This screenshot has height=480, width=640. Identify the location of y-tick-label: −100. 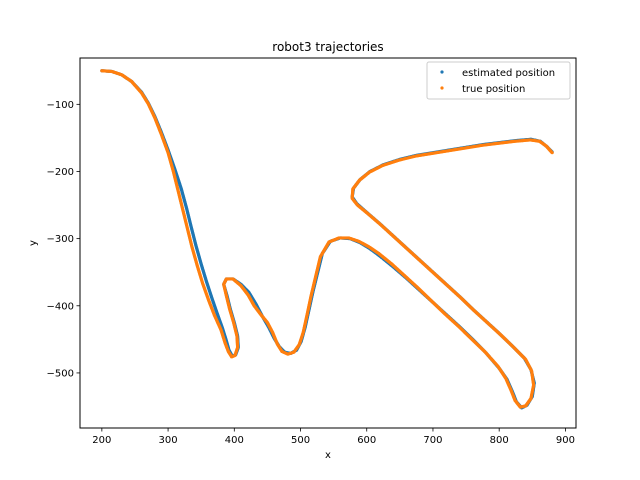
(60, 105).